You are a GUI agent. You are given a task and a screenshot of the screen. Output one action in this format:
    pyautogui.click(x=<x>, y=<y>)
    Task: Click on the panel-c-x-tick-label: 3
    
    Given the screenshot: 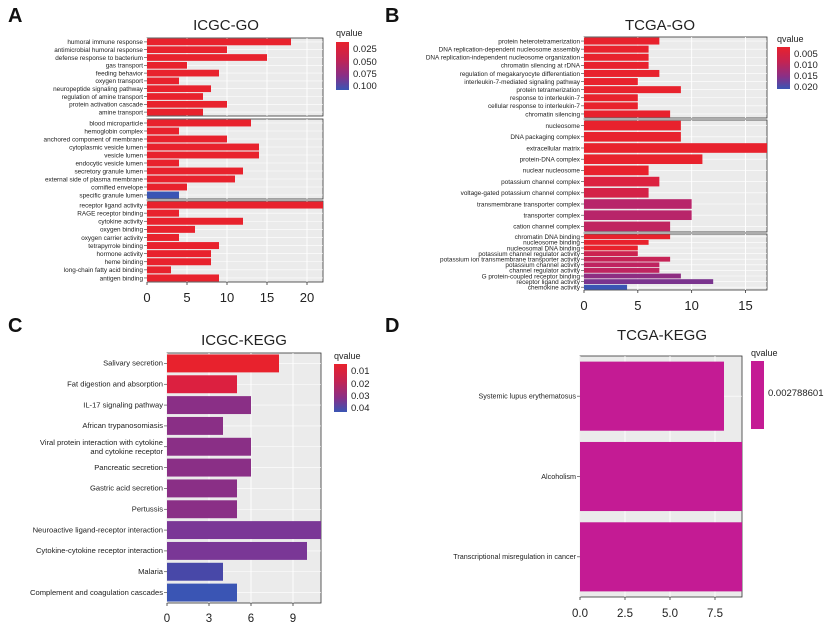 What is the action you would take?
    pyautogui.click(x=209, y=619)
    